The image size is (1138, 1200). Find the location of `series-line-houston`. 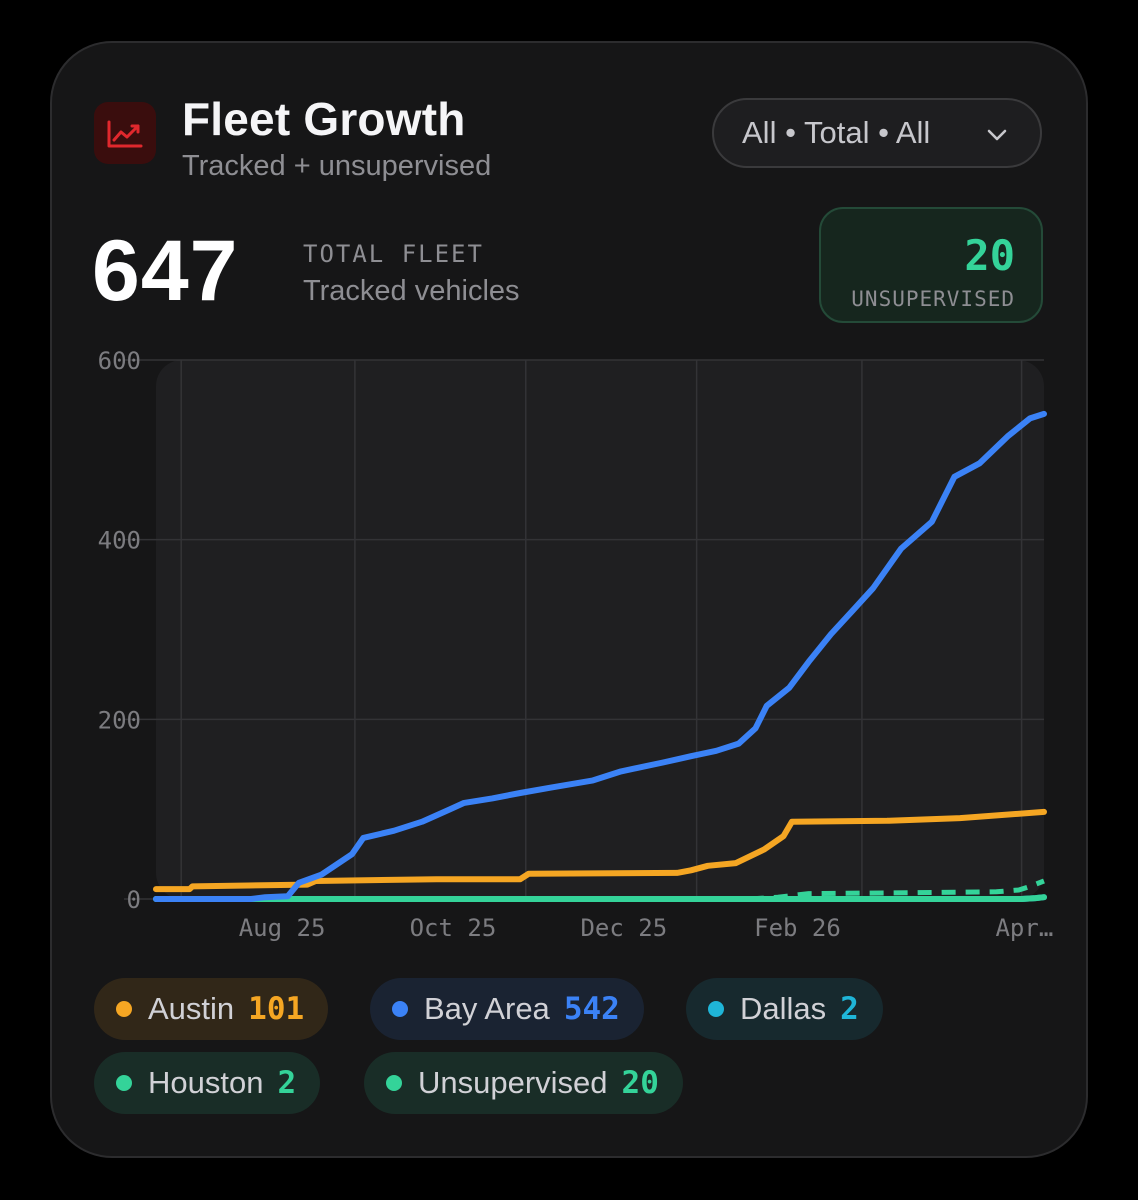

series-line-houston is located at coordinates (600, 898).